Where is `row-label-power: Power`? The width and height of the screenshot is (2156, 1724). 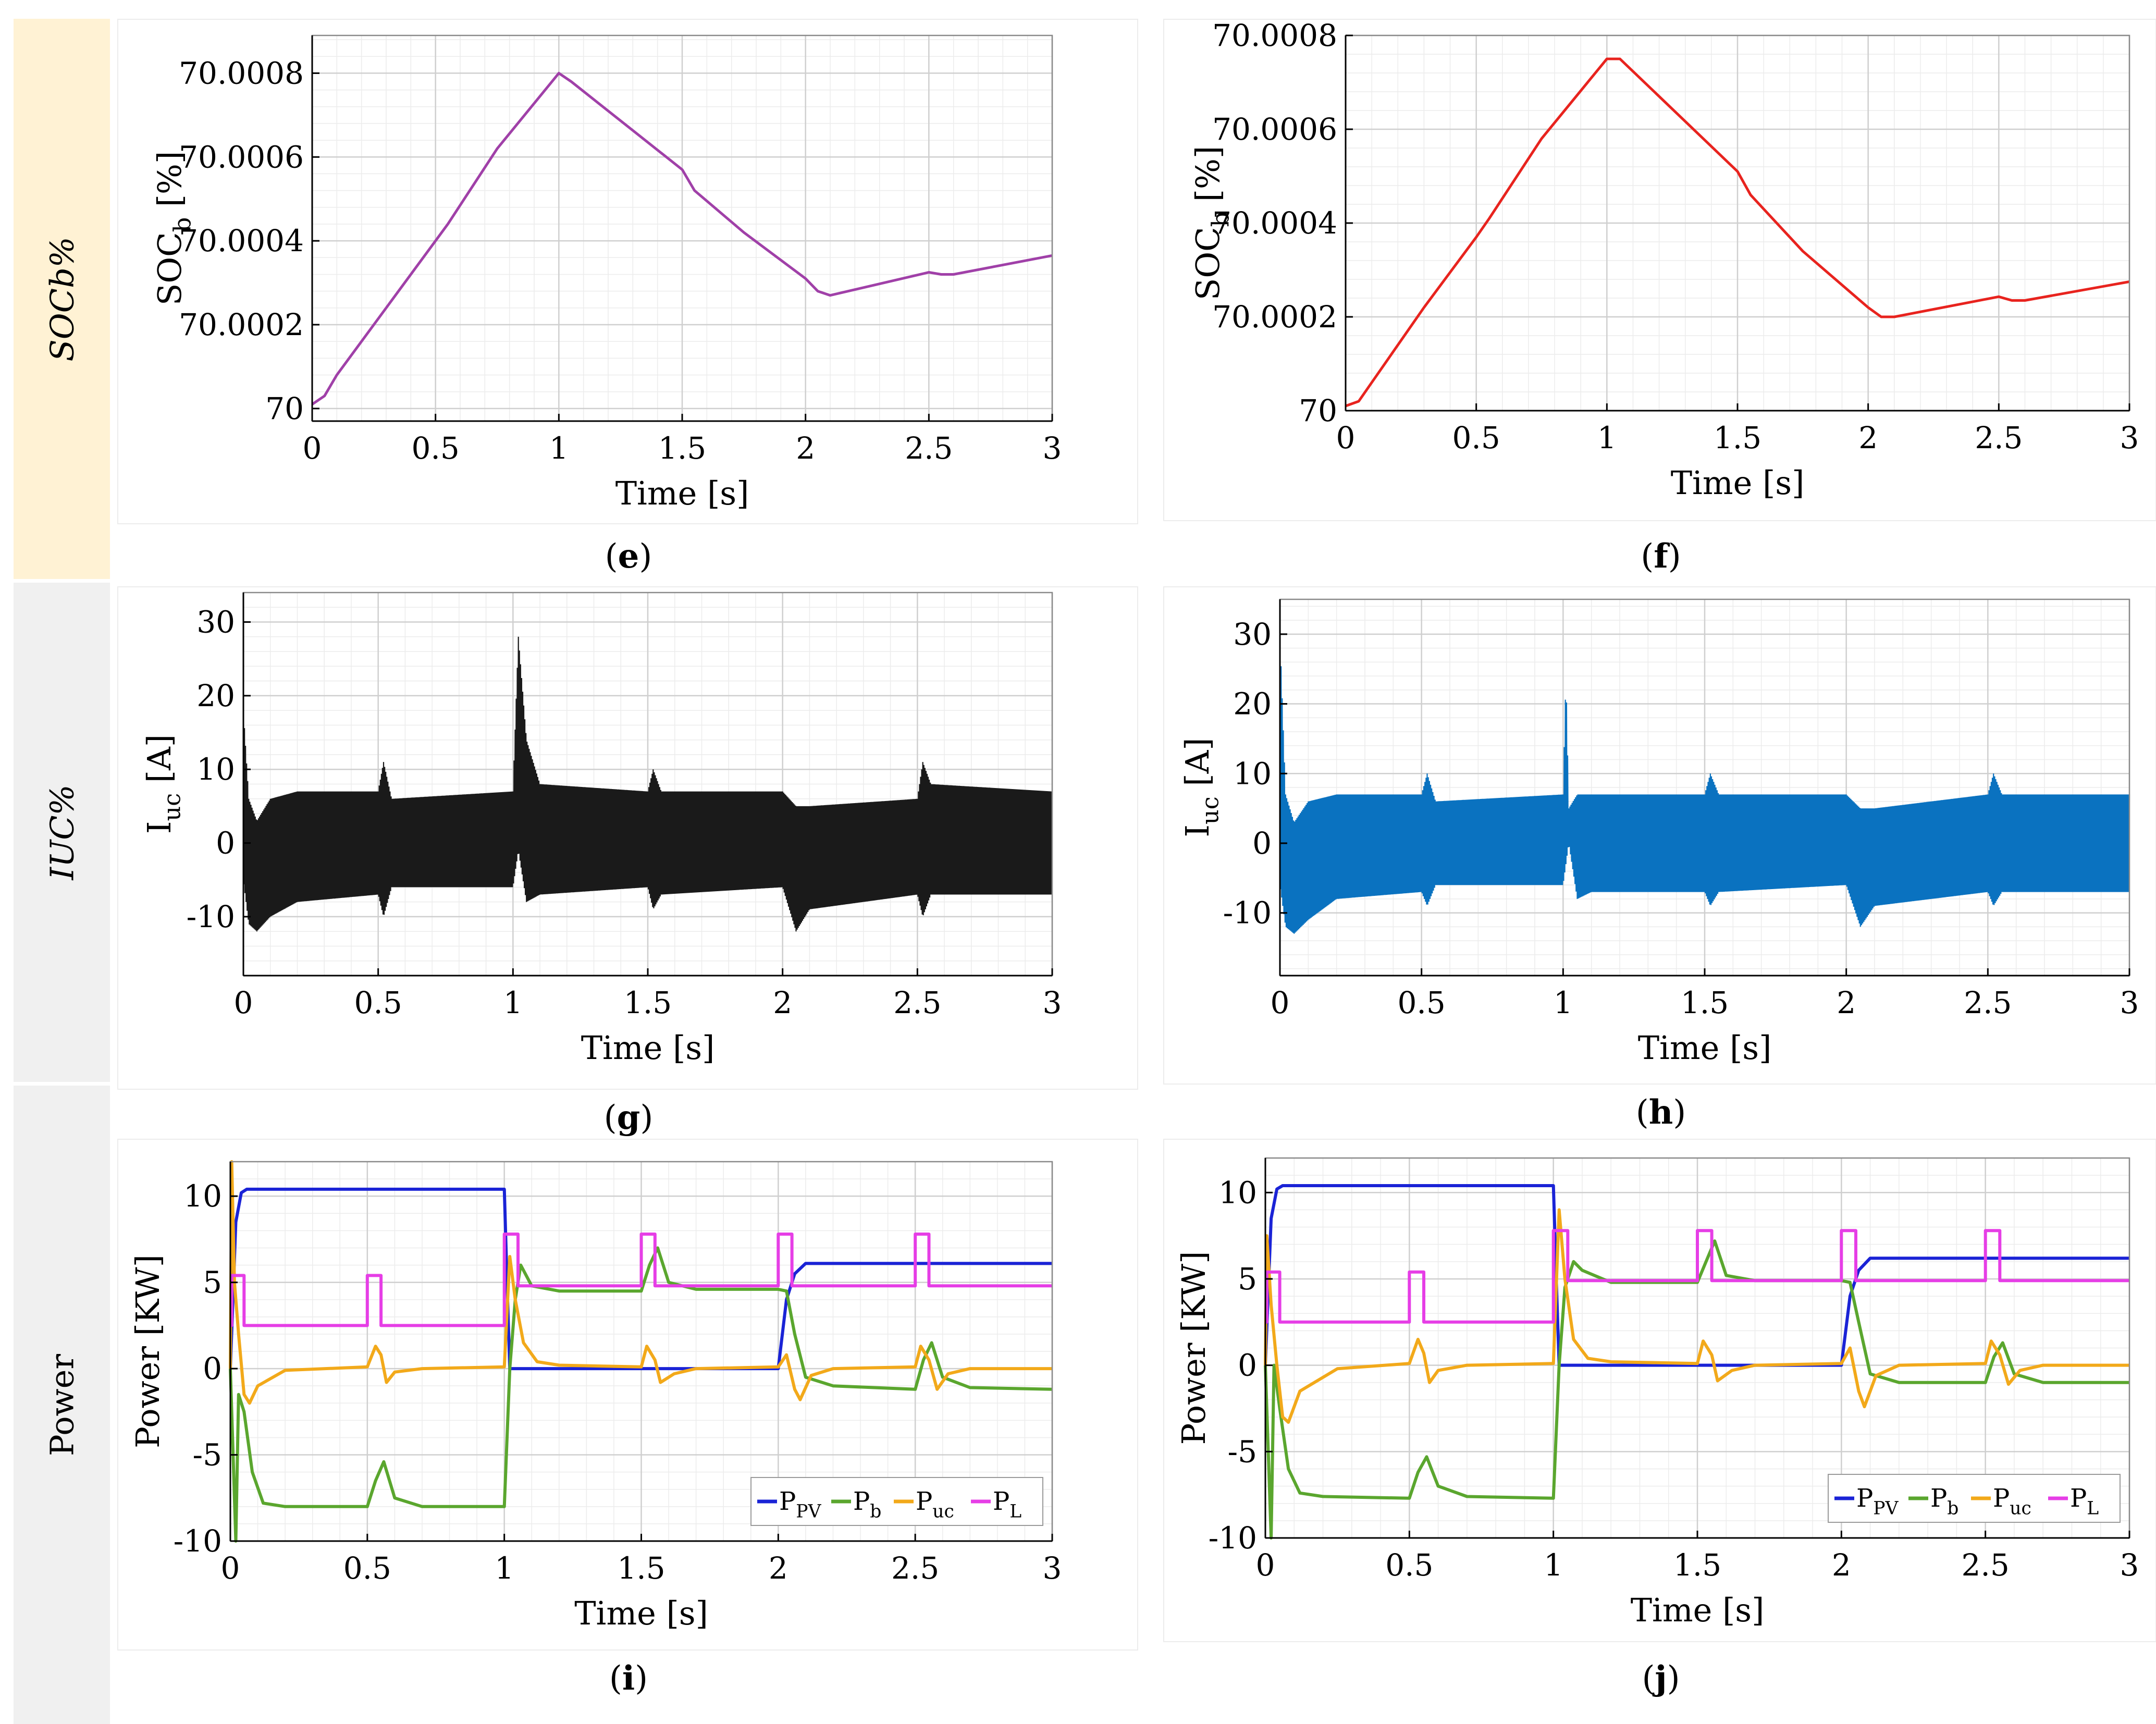
row-label-power: Power is located at coordinates (62, 1405).